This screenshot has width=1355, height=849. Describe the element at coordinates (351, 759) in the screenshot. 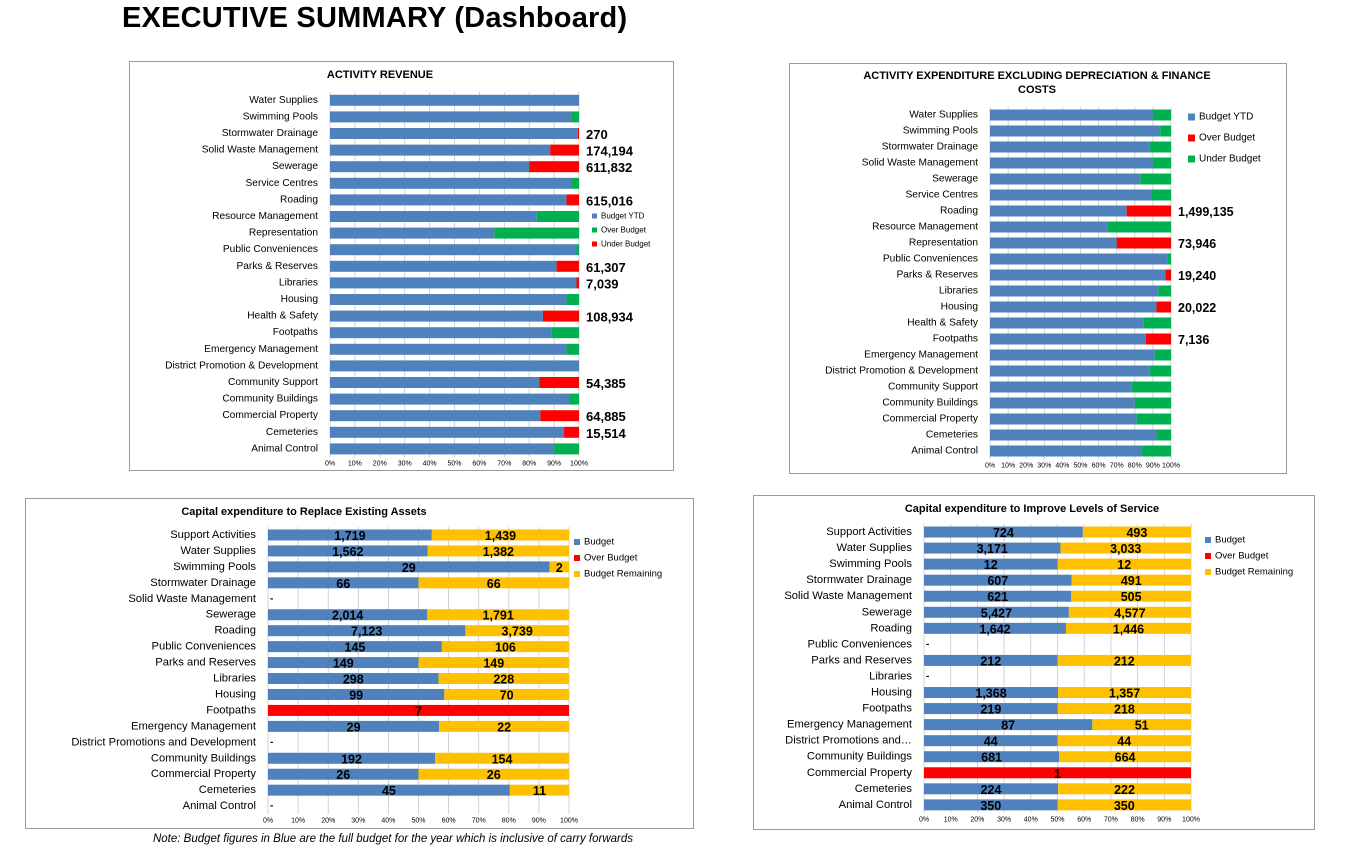

I see `data-label: 192` at that location.